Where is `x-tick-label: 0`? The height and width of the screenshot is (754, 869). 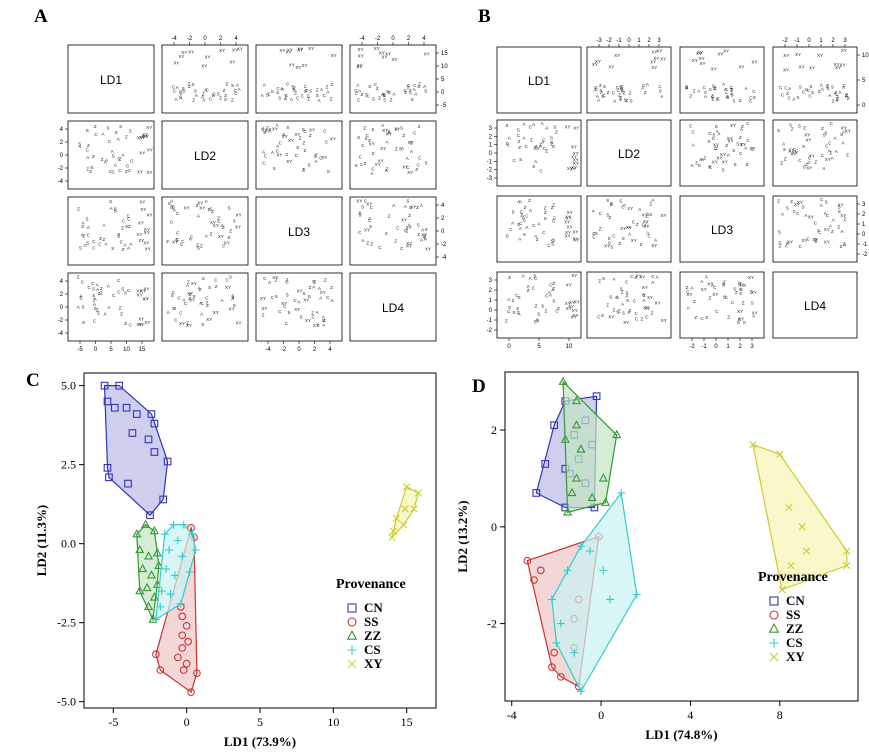 x-tick-label: 0 is located at coordinates (187, 722).